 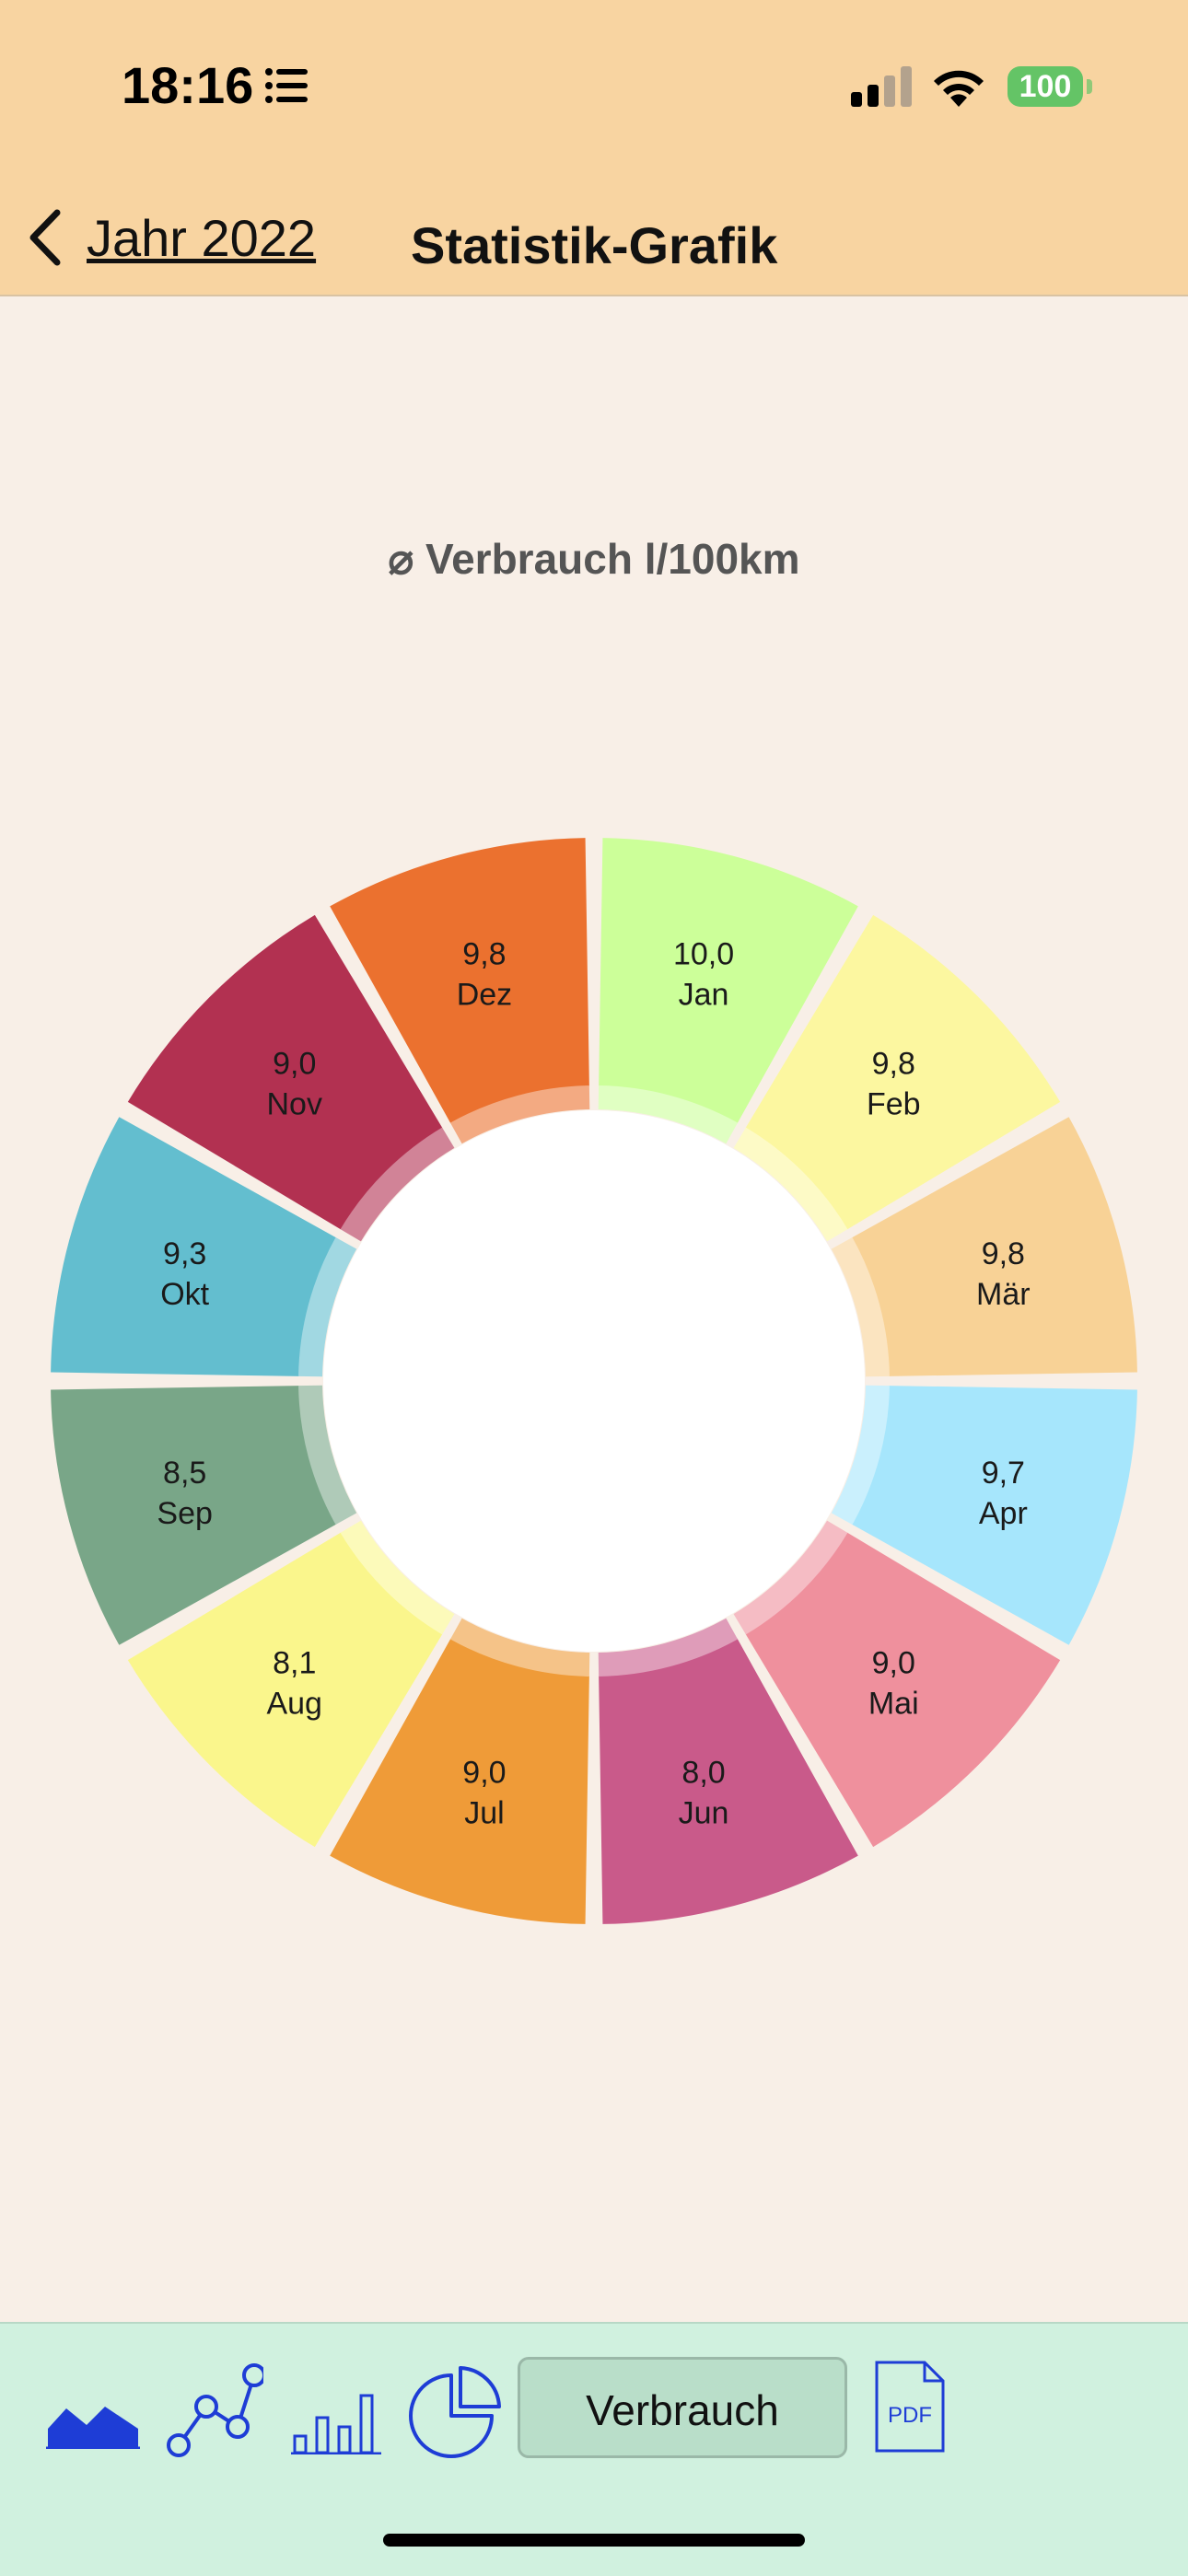 What do you see at coordinates (594, 87) in the screenshot?
I see `status-bar: 18:16 100` at bounding box center [594, 87].